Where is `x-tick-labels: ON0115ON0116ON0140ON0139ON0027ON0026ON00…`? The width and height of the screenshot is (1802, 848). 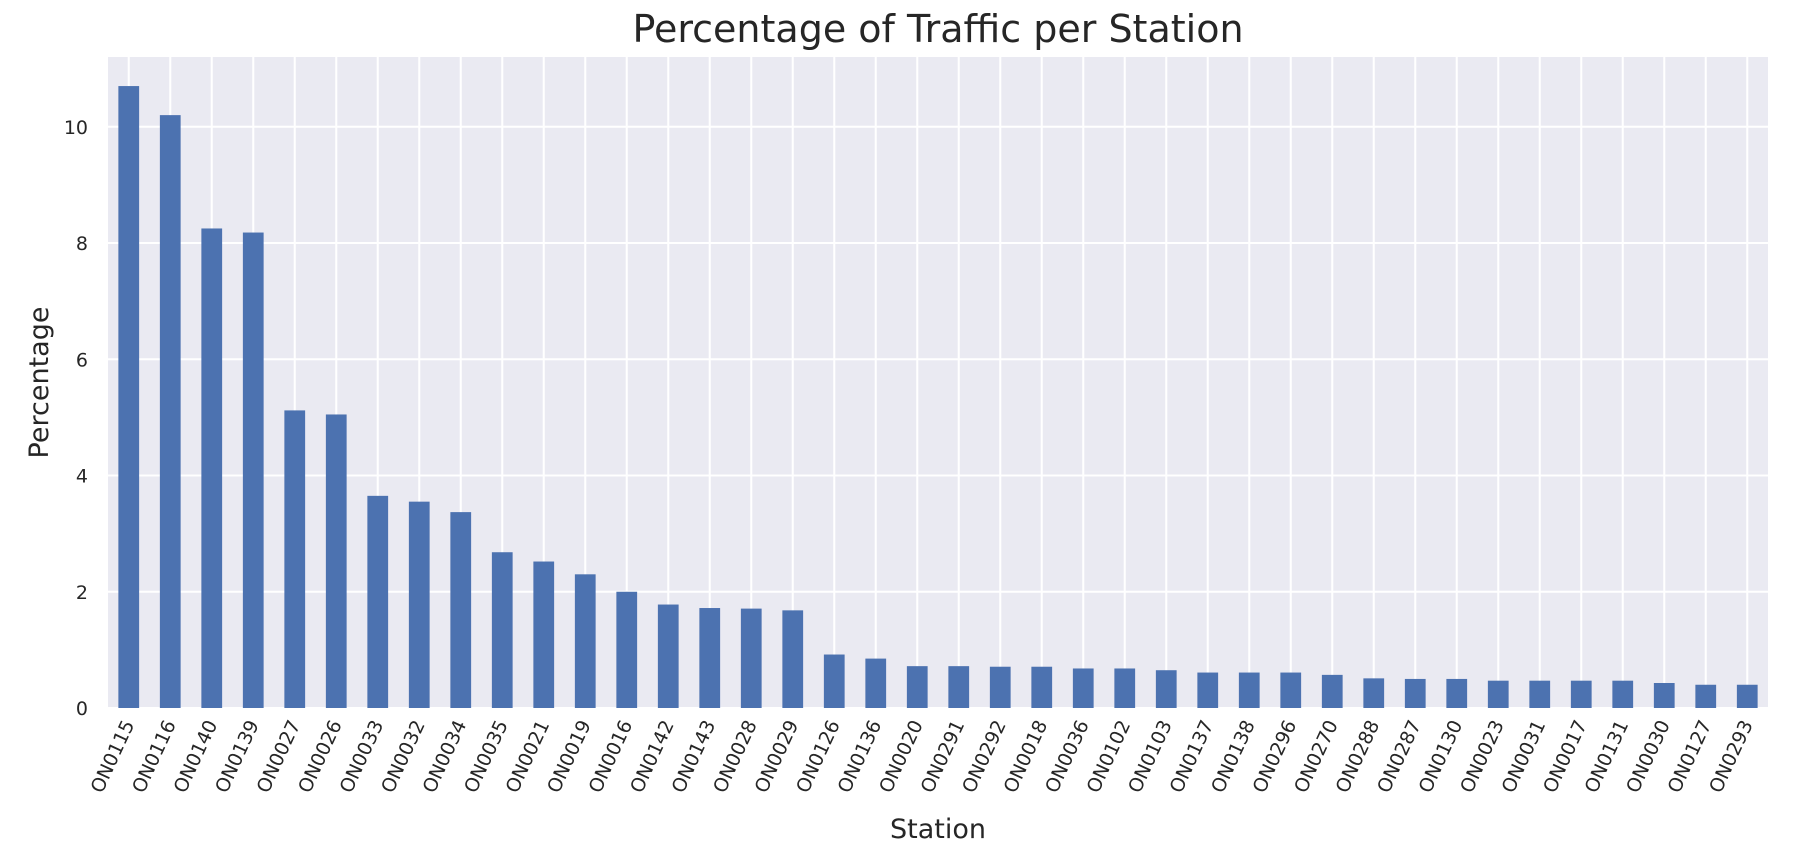
x-tick-labels: ON0115ON0116ON0140ON0139ON0027ON0026ON00… is located at coordinates (922, 757).